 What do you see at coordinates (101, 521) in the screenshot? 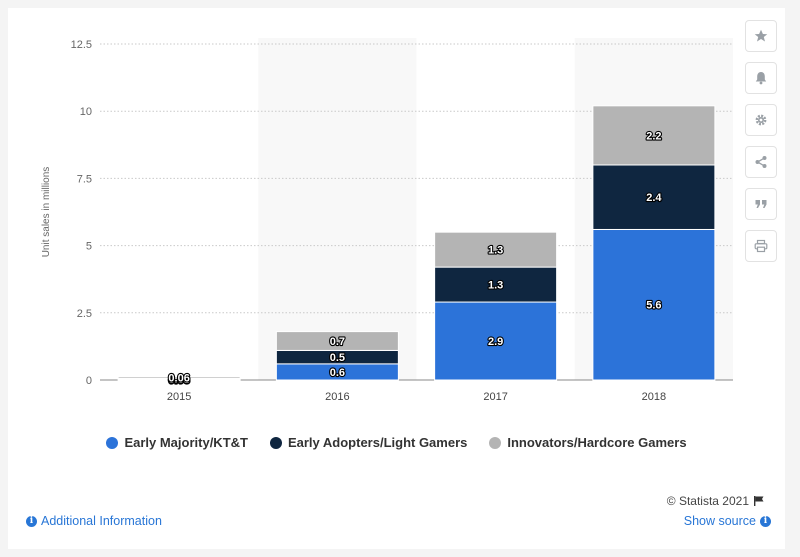
I see `additional-information-label: Additional Information` at bounding box center [101, 521].